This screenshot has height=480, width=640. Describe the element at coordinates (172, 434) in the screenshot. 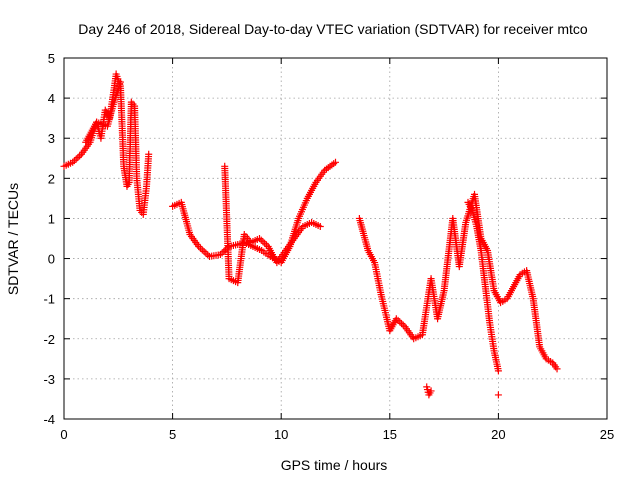

I see `x-tick-label: 5` at that location.